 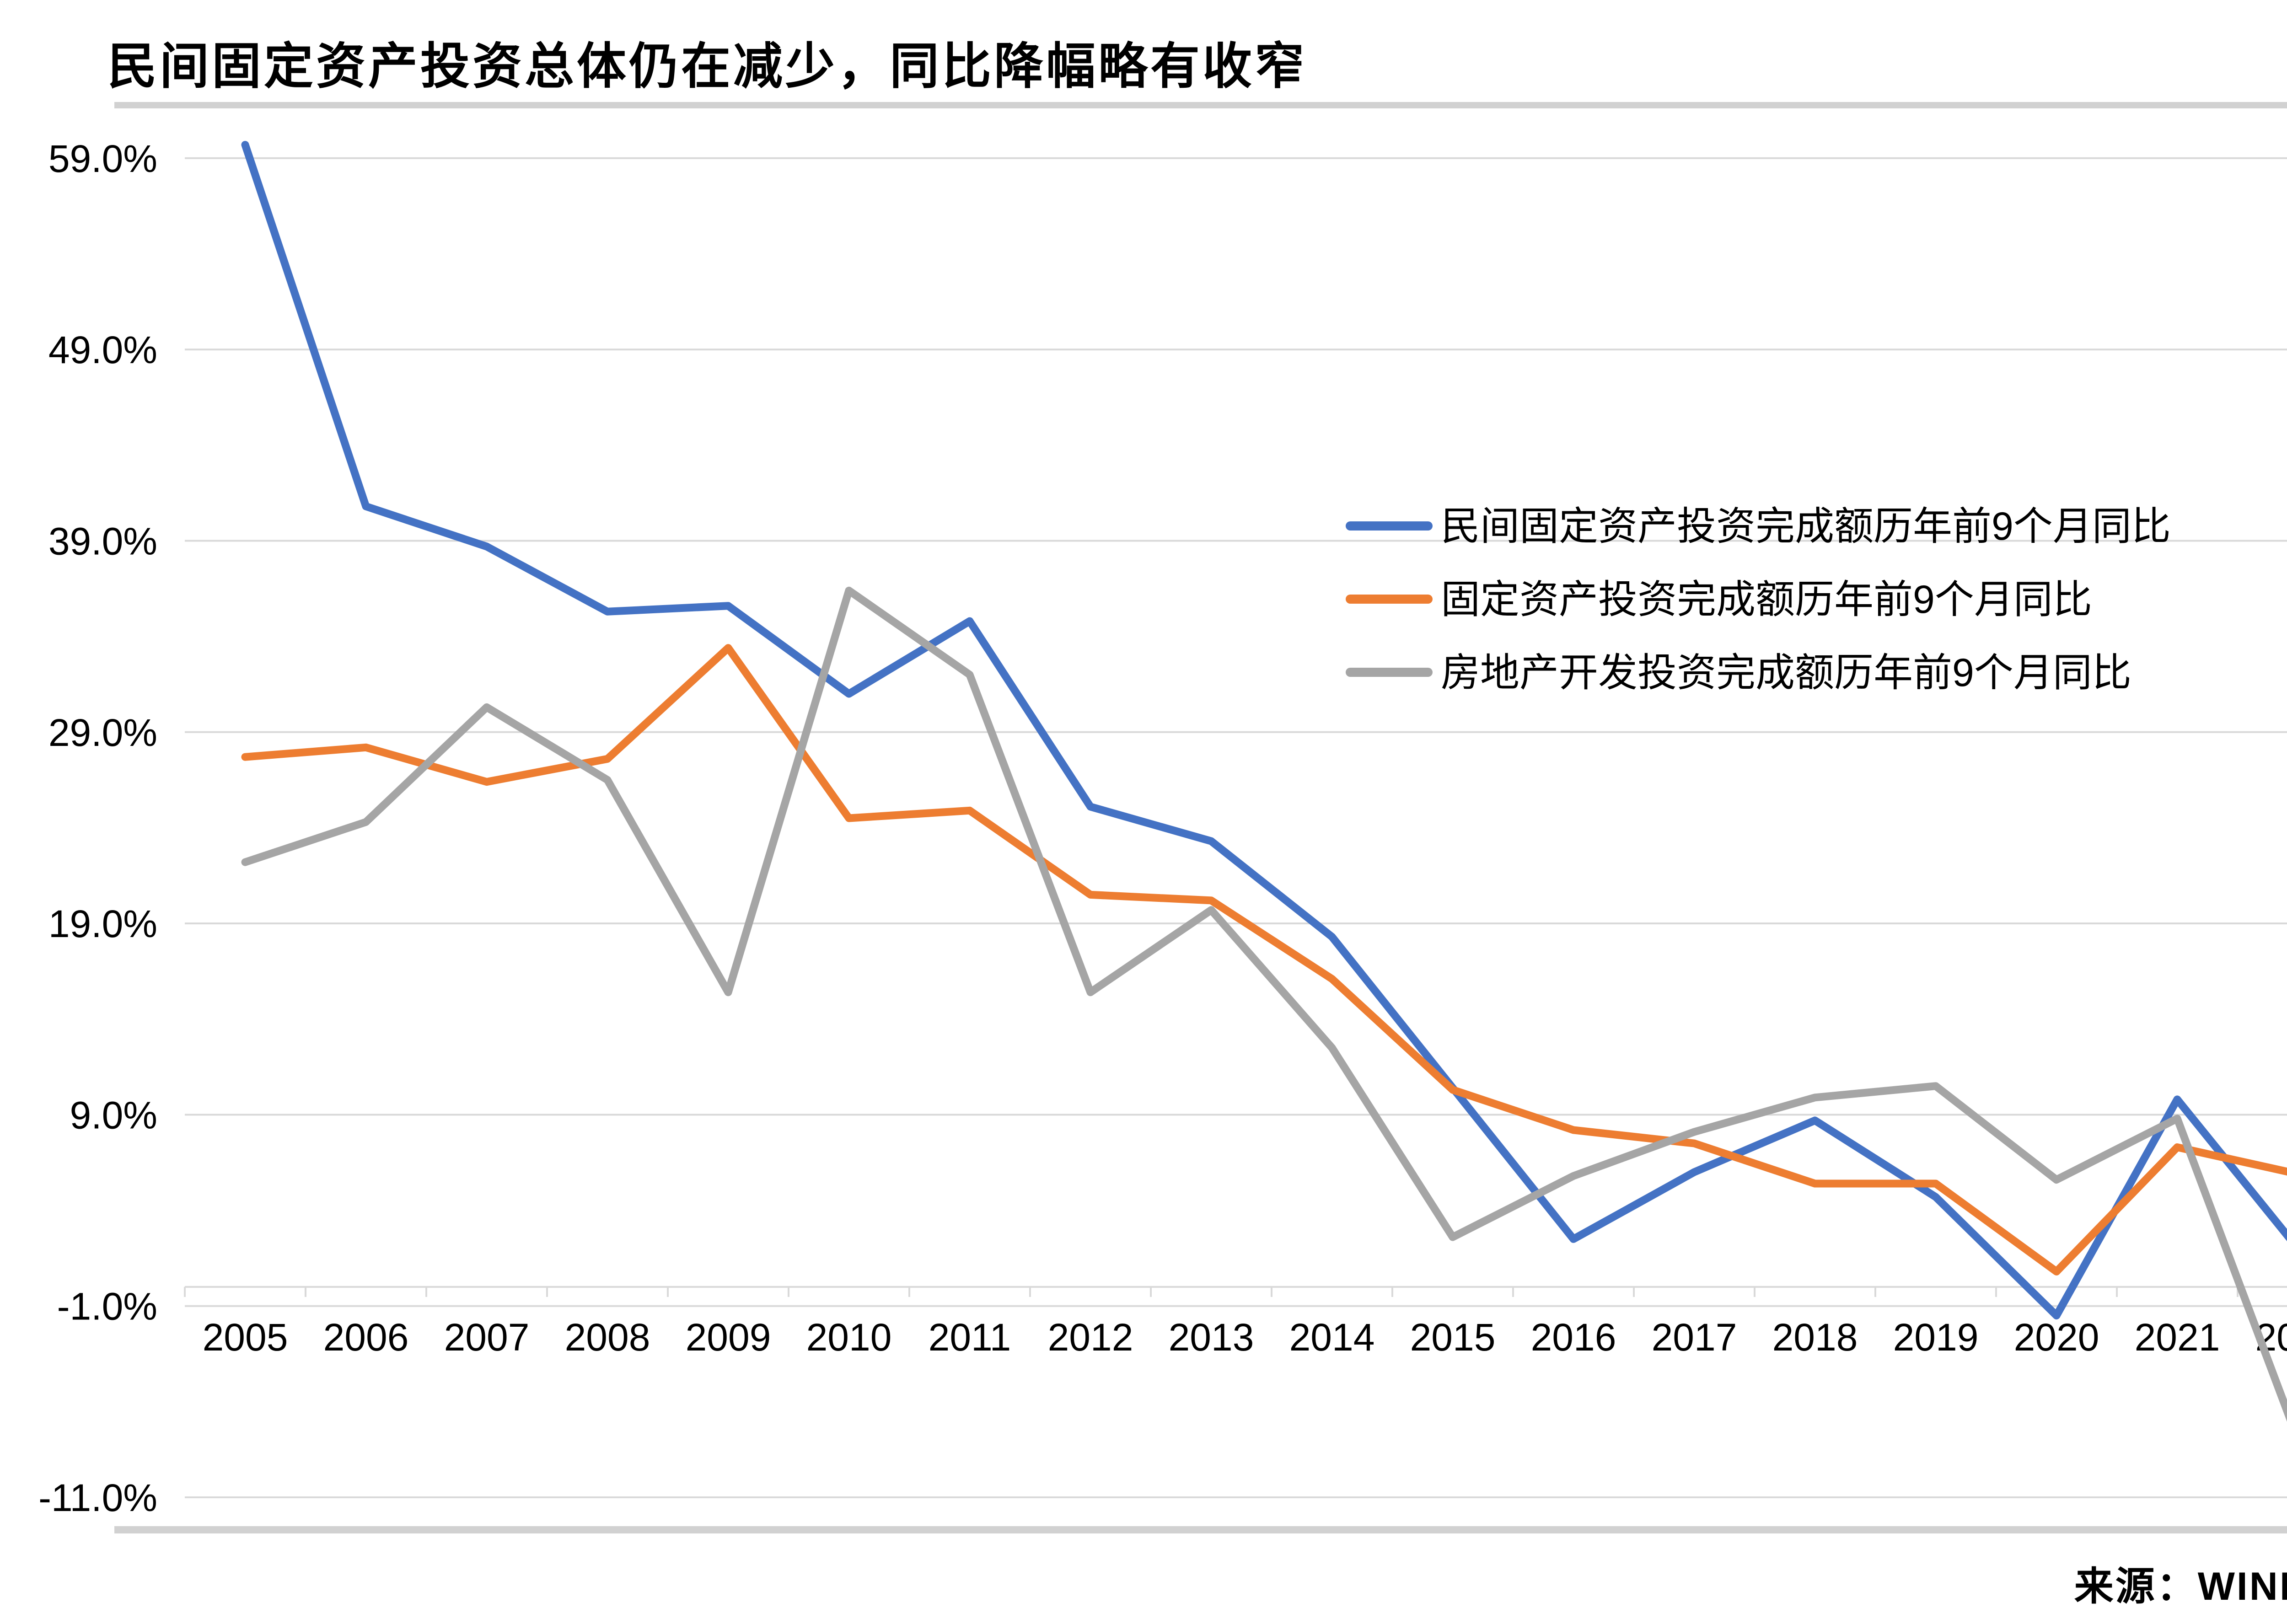 What do you see at coordinates (1766, 600) in the screenshot?
I see `legend-label: 固定资产投资完成额历年前9个月同比` at bounding box center [1766, 600].